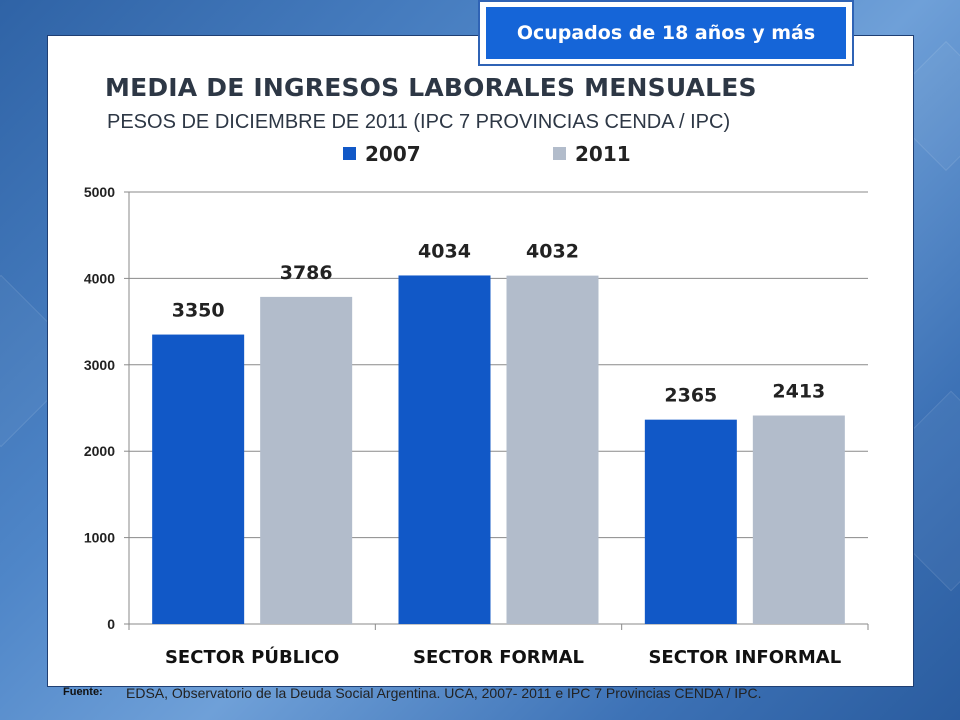 This screenshot has height=720, width=960. Describe the element at coordinates (690, 396) in the screenshot. I see `data-label: 2365` at that location.